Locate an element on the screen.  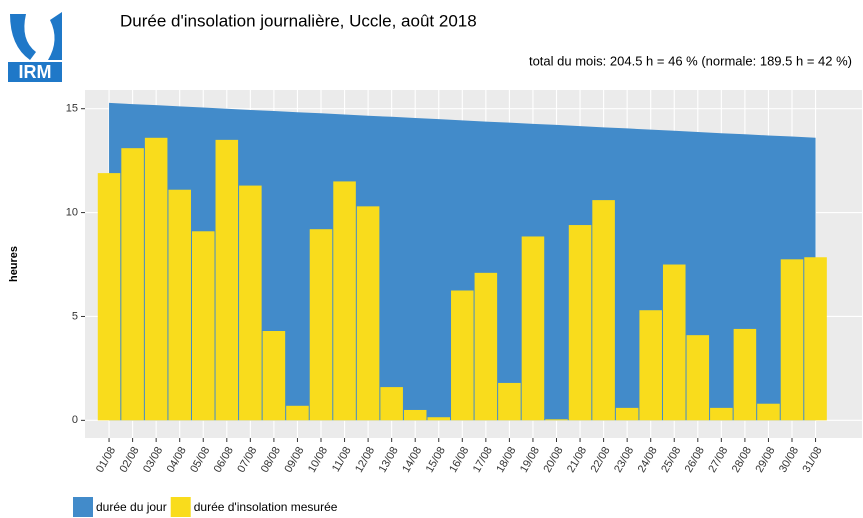
x-tick-label: 09/08 is located at coordinates (294, 460).